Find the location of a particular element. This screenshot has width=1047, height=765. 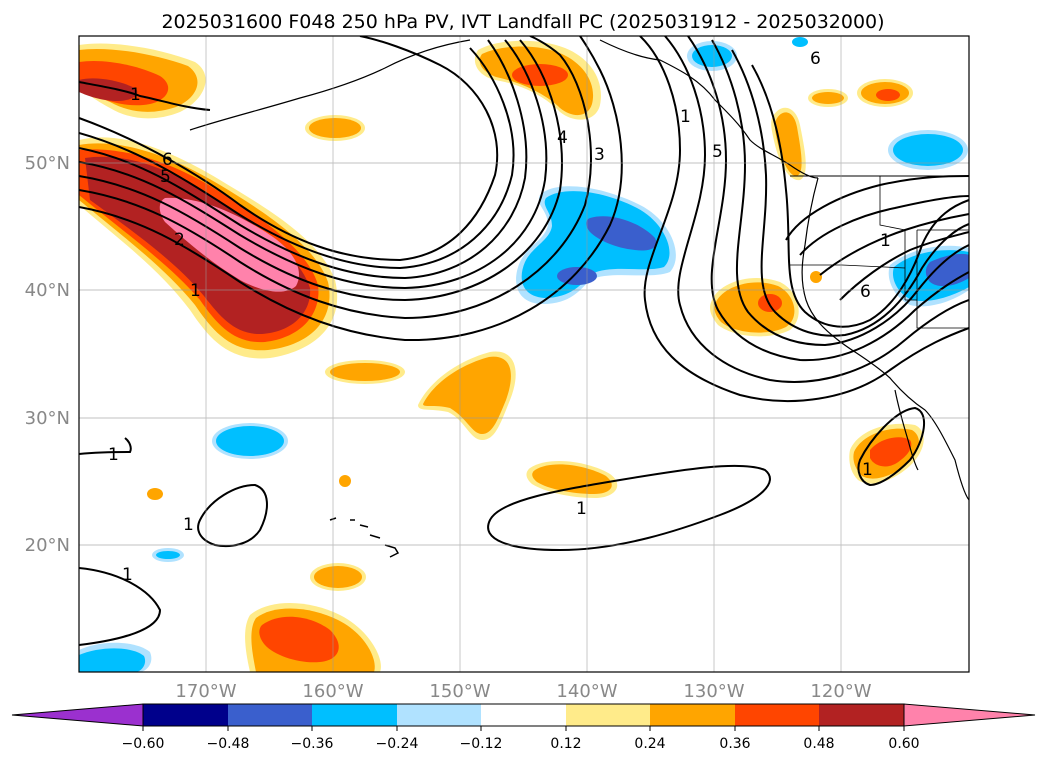

lon-label: 170°W is located at coordinates (205, 691).